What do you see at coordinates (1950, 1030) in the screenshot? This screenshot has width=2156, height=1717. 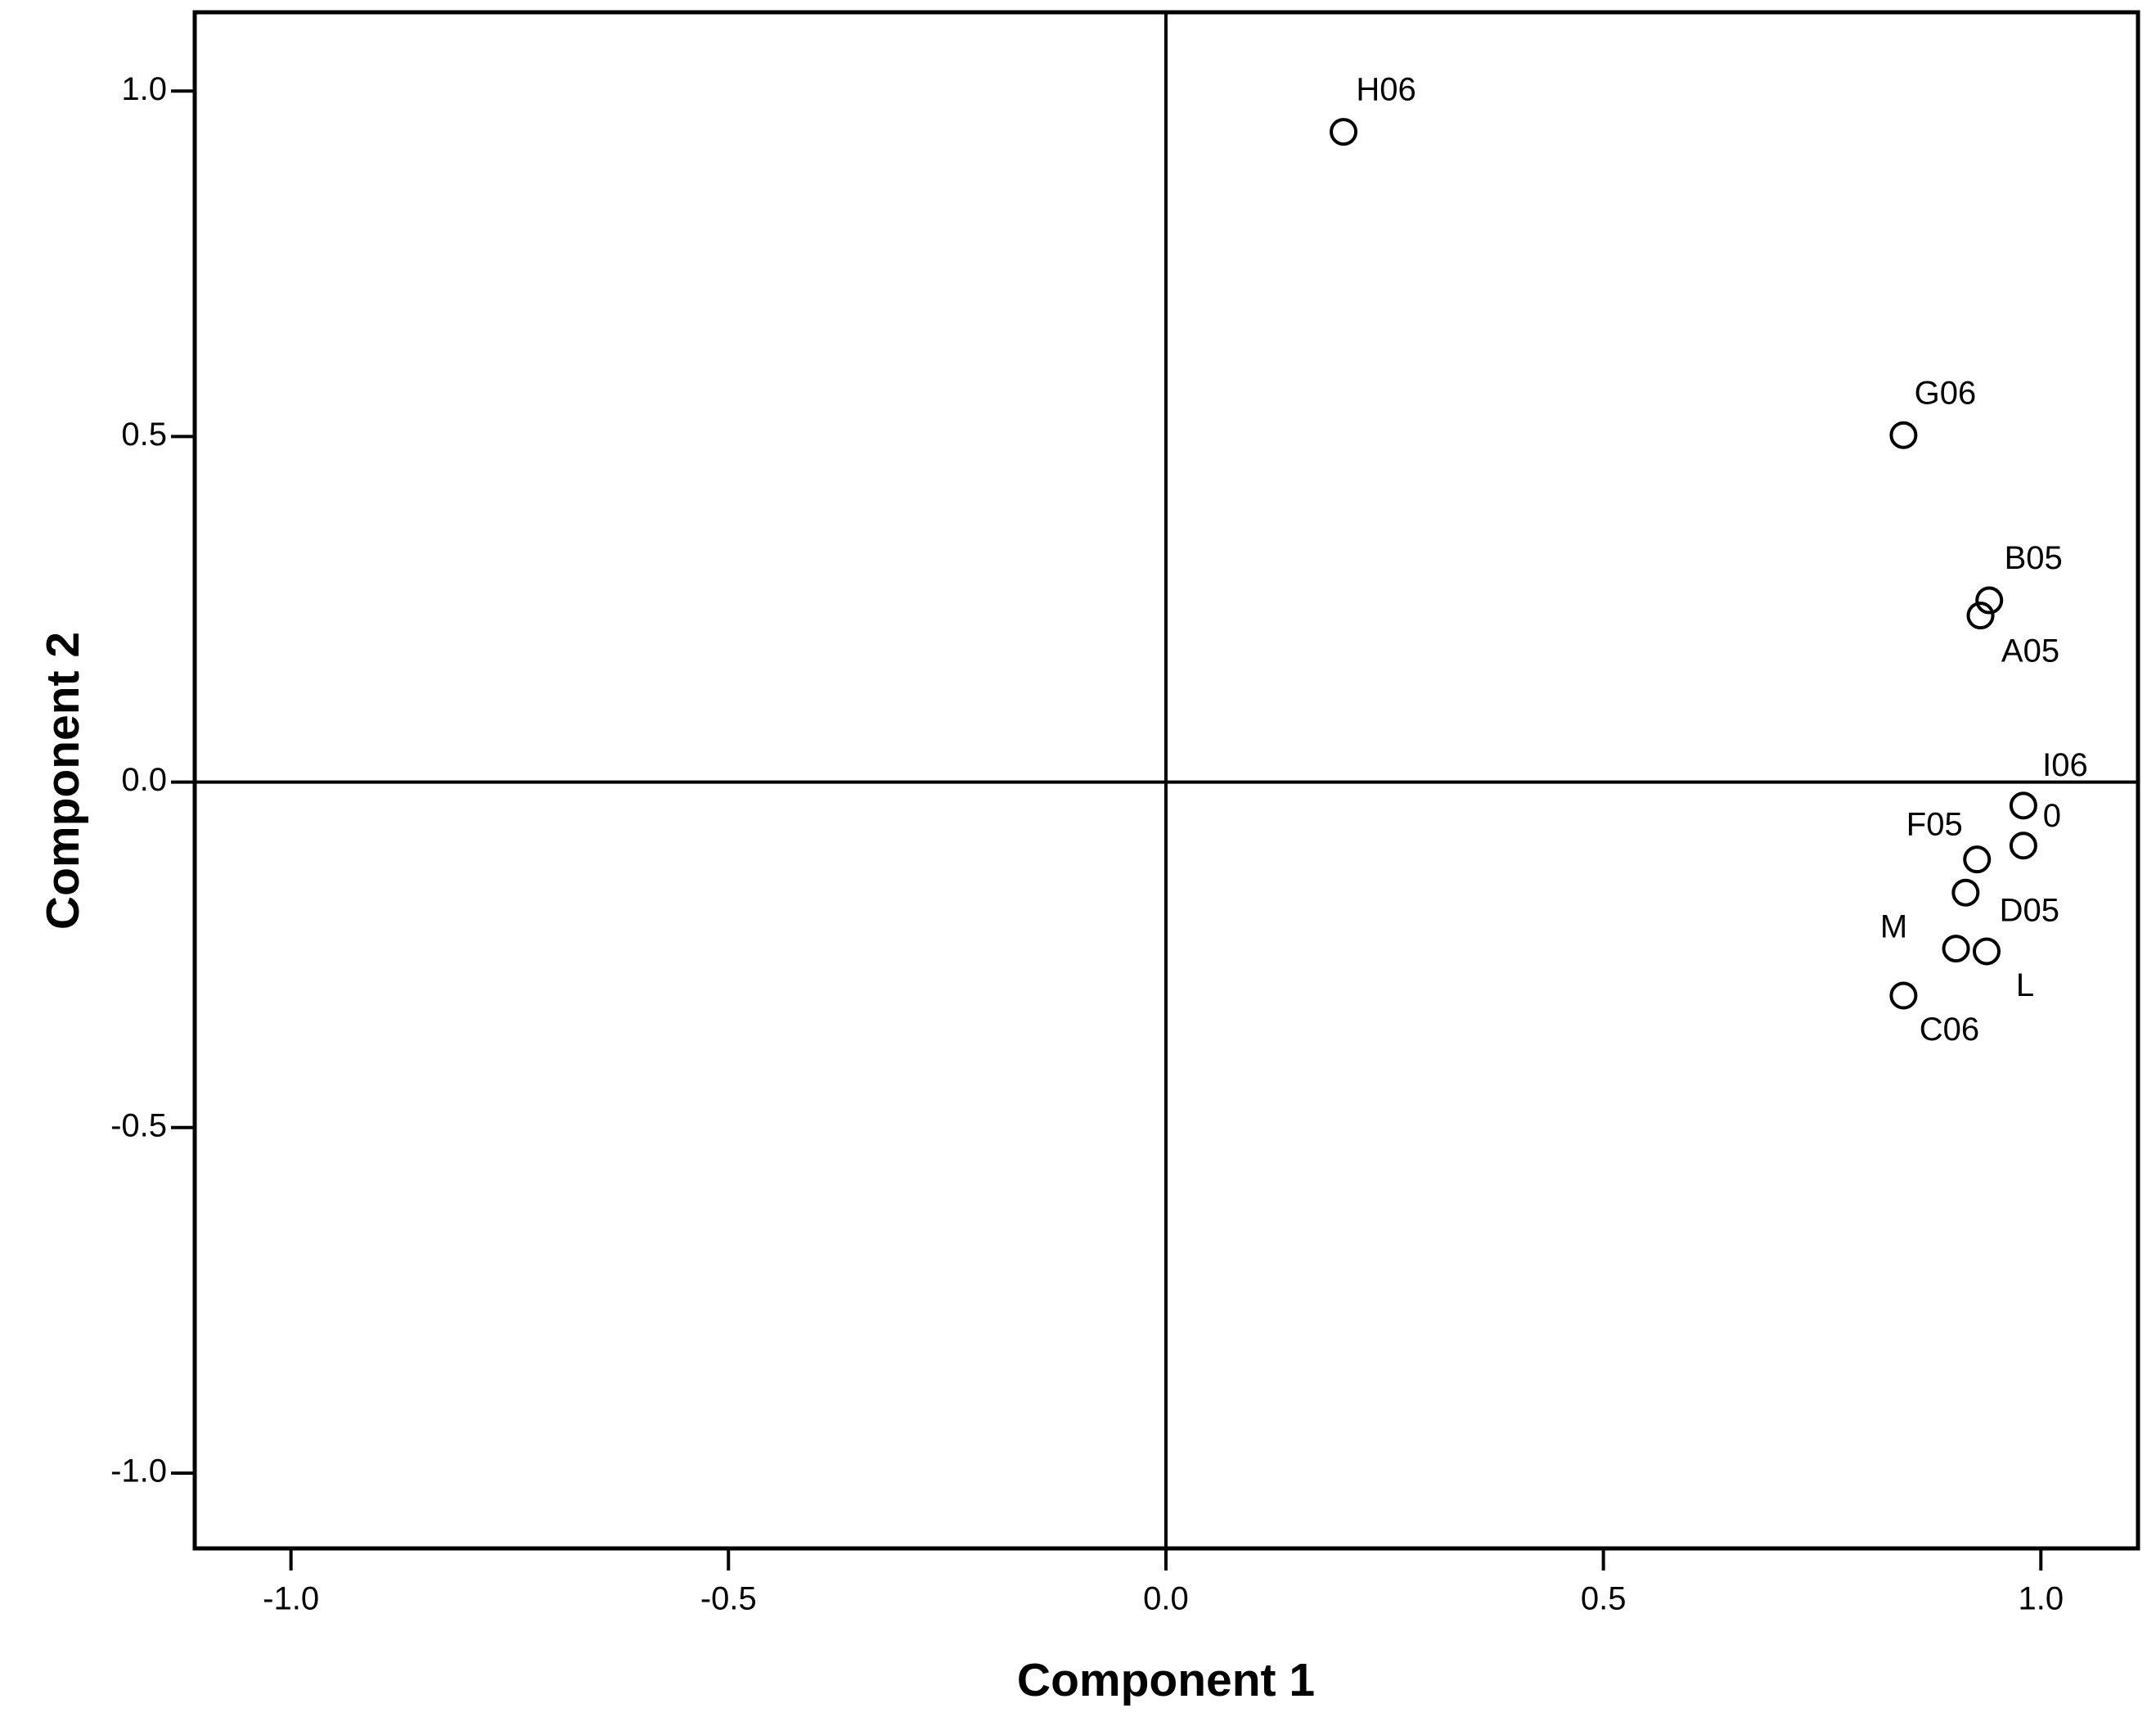 I see `point-label: C06` at bounding box center [1950, 1030].